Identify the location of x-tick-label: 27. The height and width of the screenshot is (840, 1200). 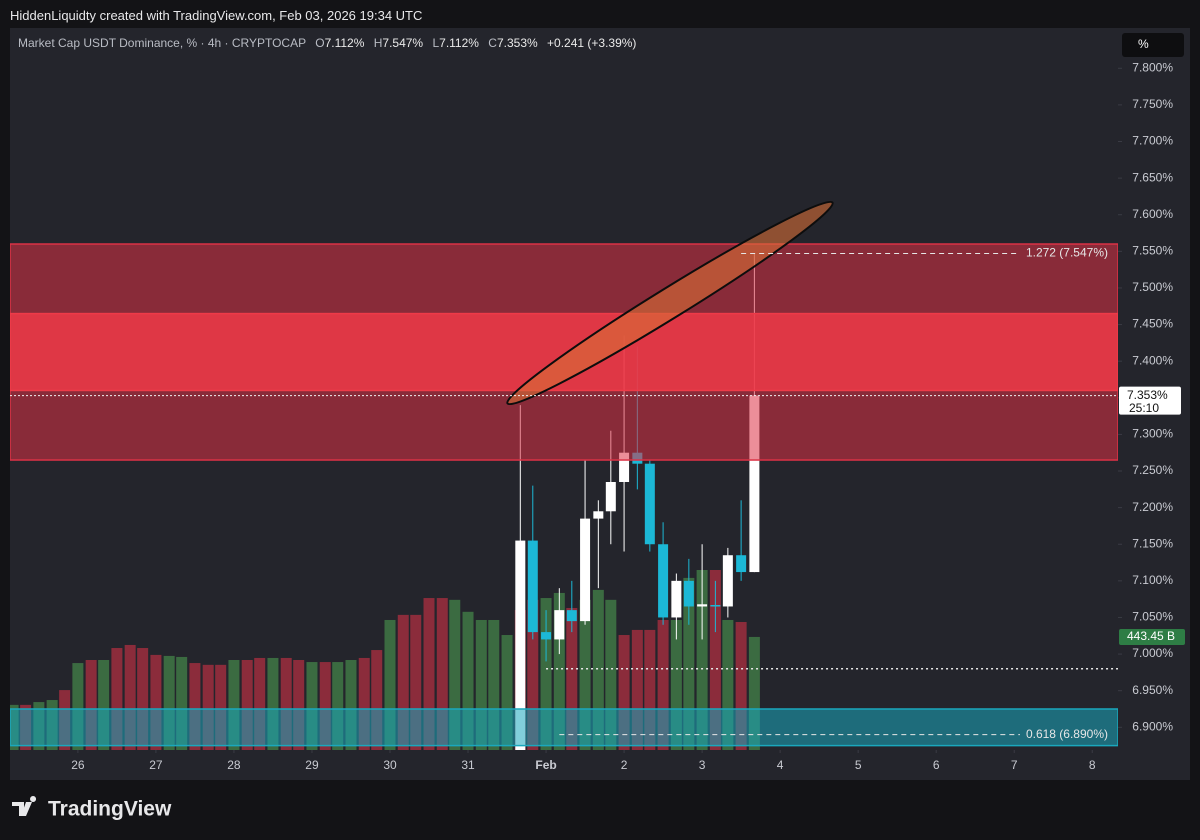
(156, 765).